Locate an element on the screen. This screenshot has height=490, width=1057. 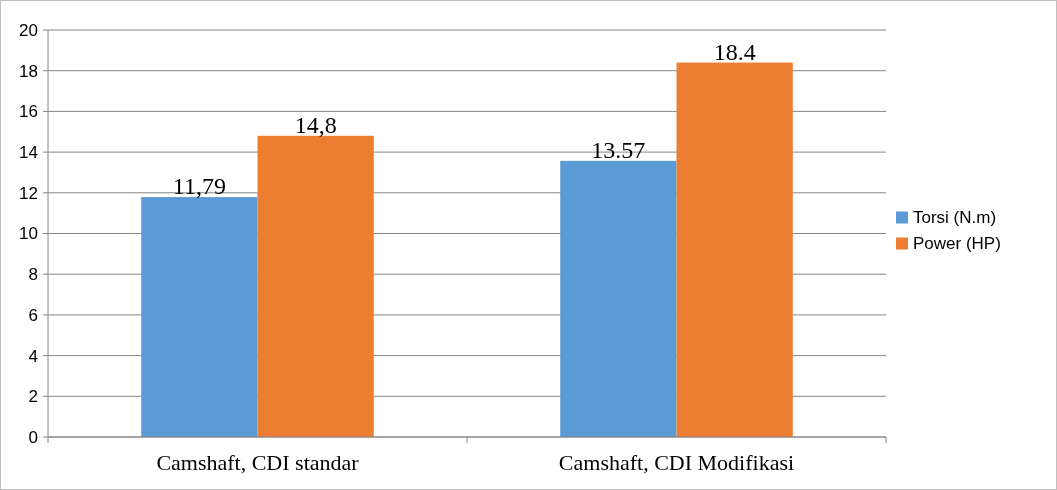
y-tick-label: 16 is located at coordinates (28, 112).